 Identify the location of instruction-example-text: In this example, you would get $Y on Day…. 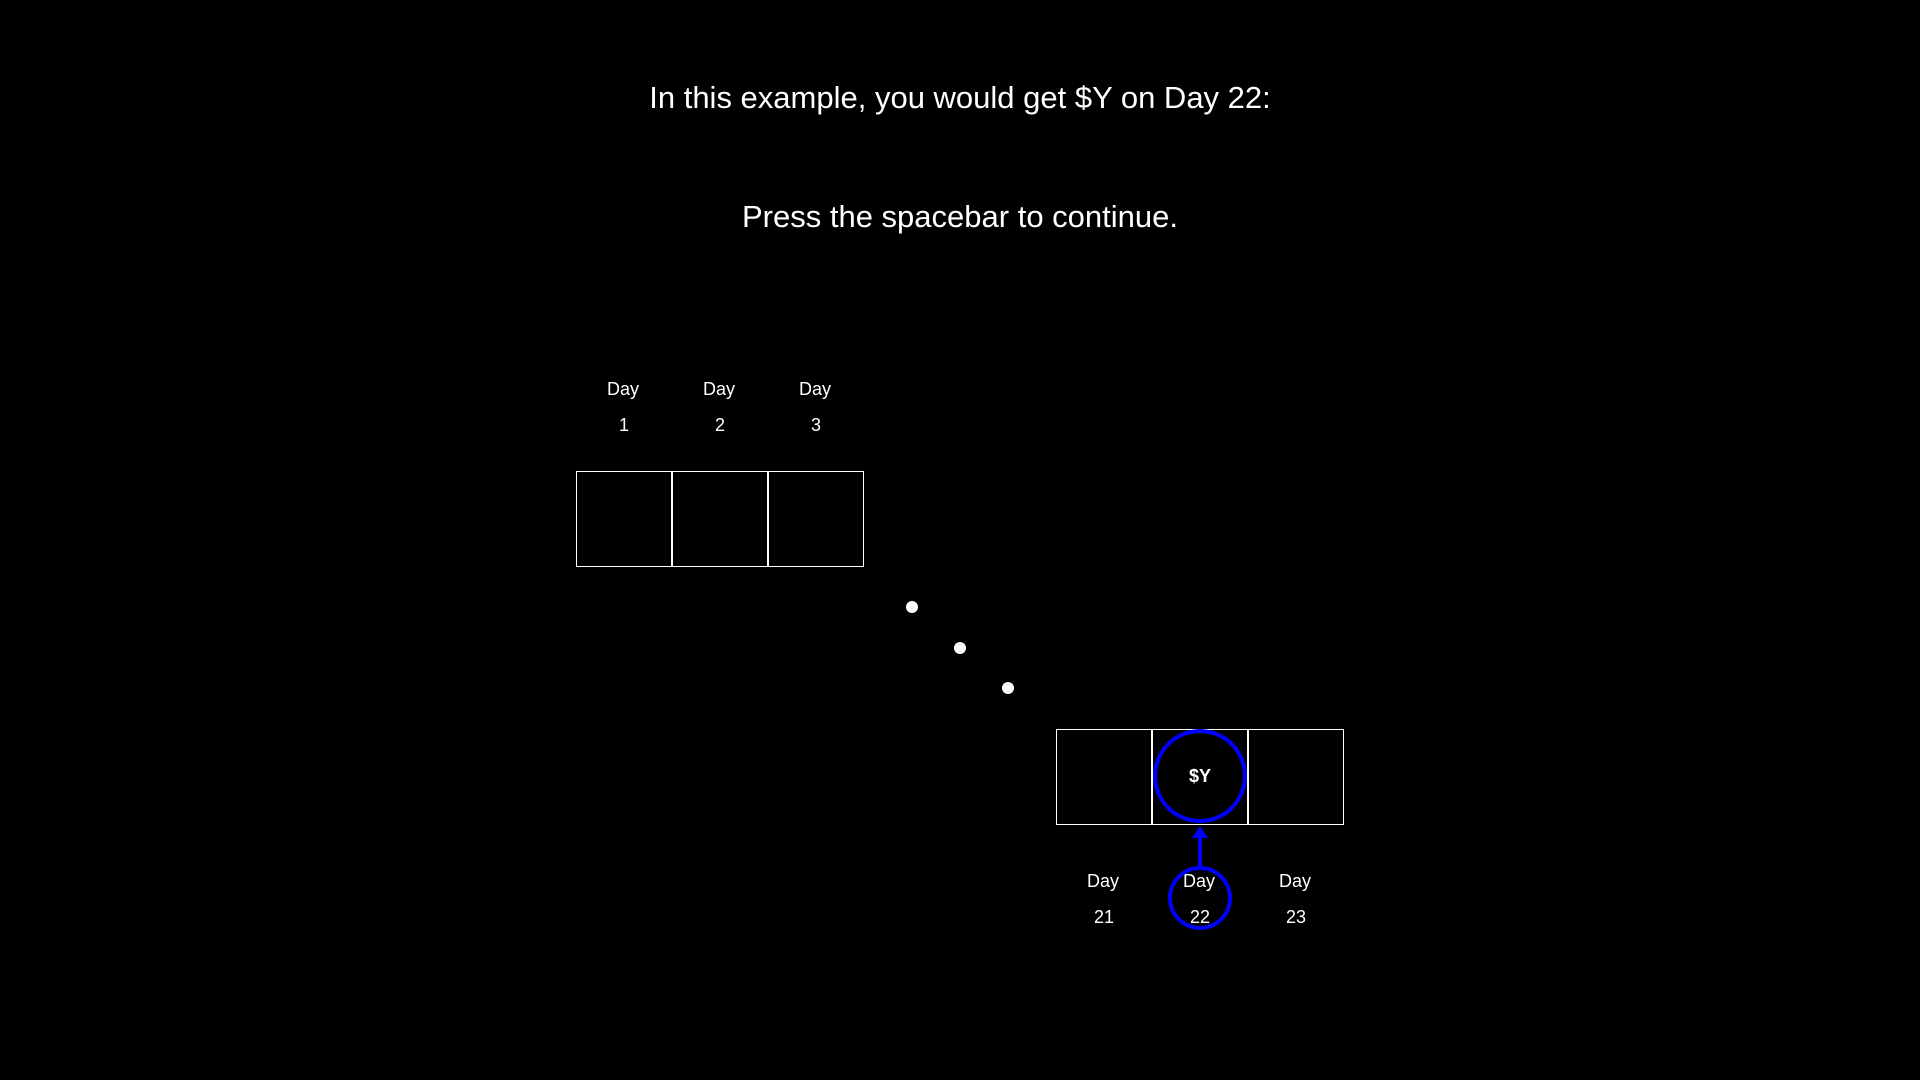
(960, 97).